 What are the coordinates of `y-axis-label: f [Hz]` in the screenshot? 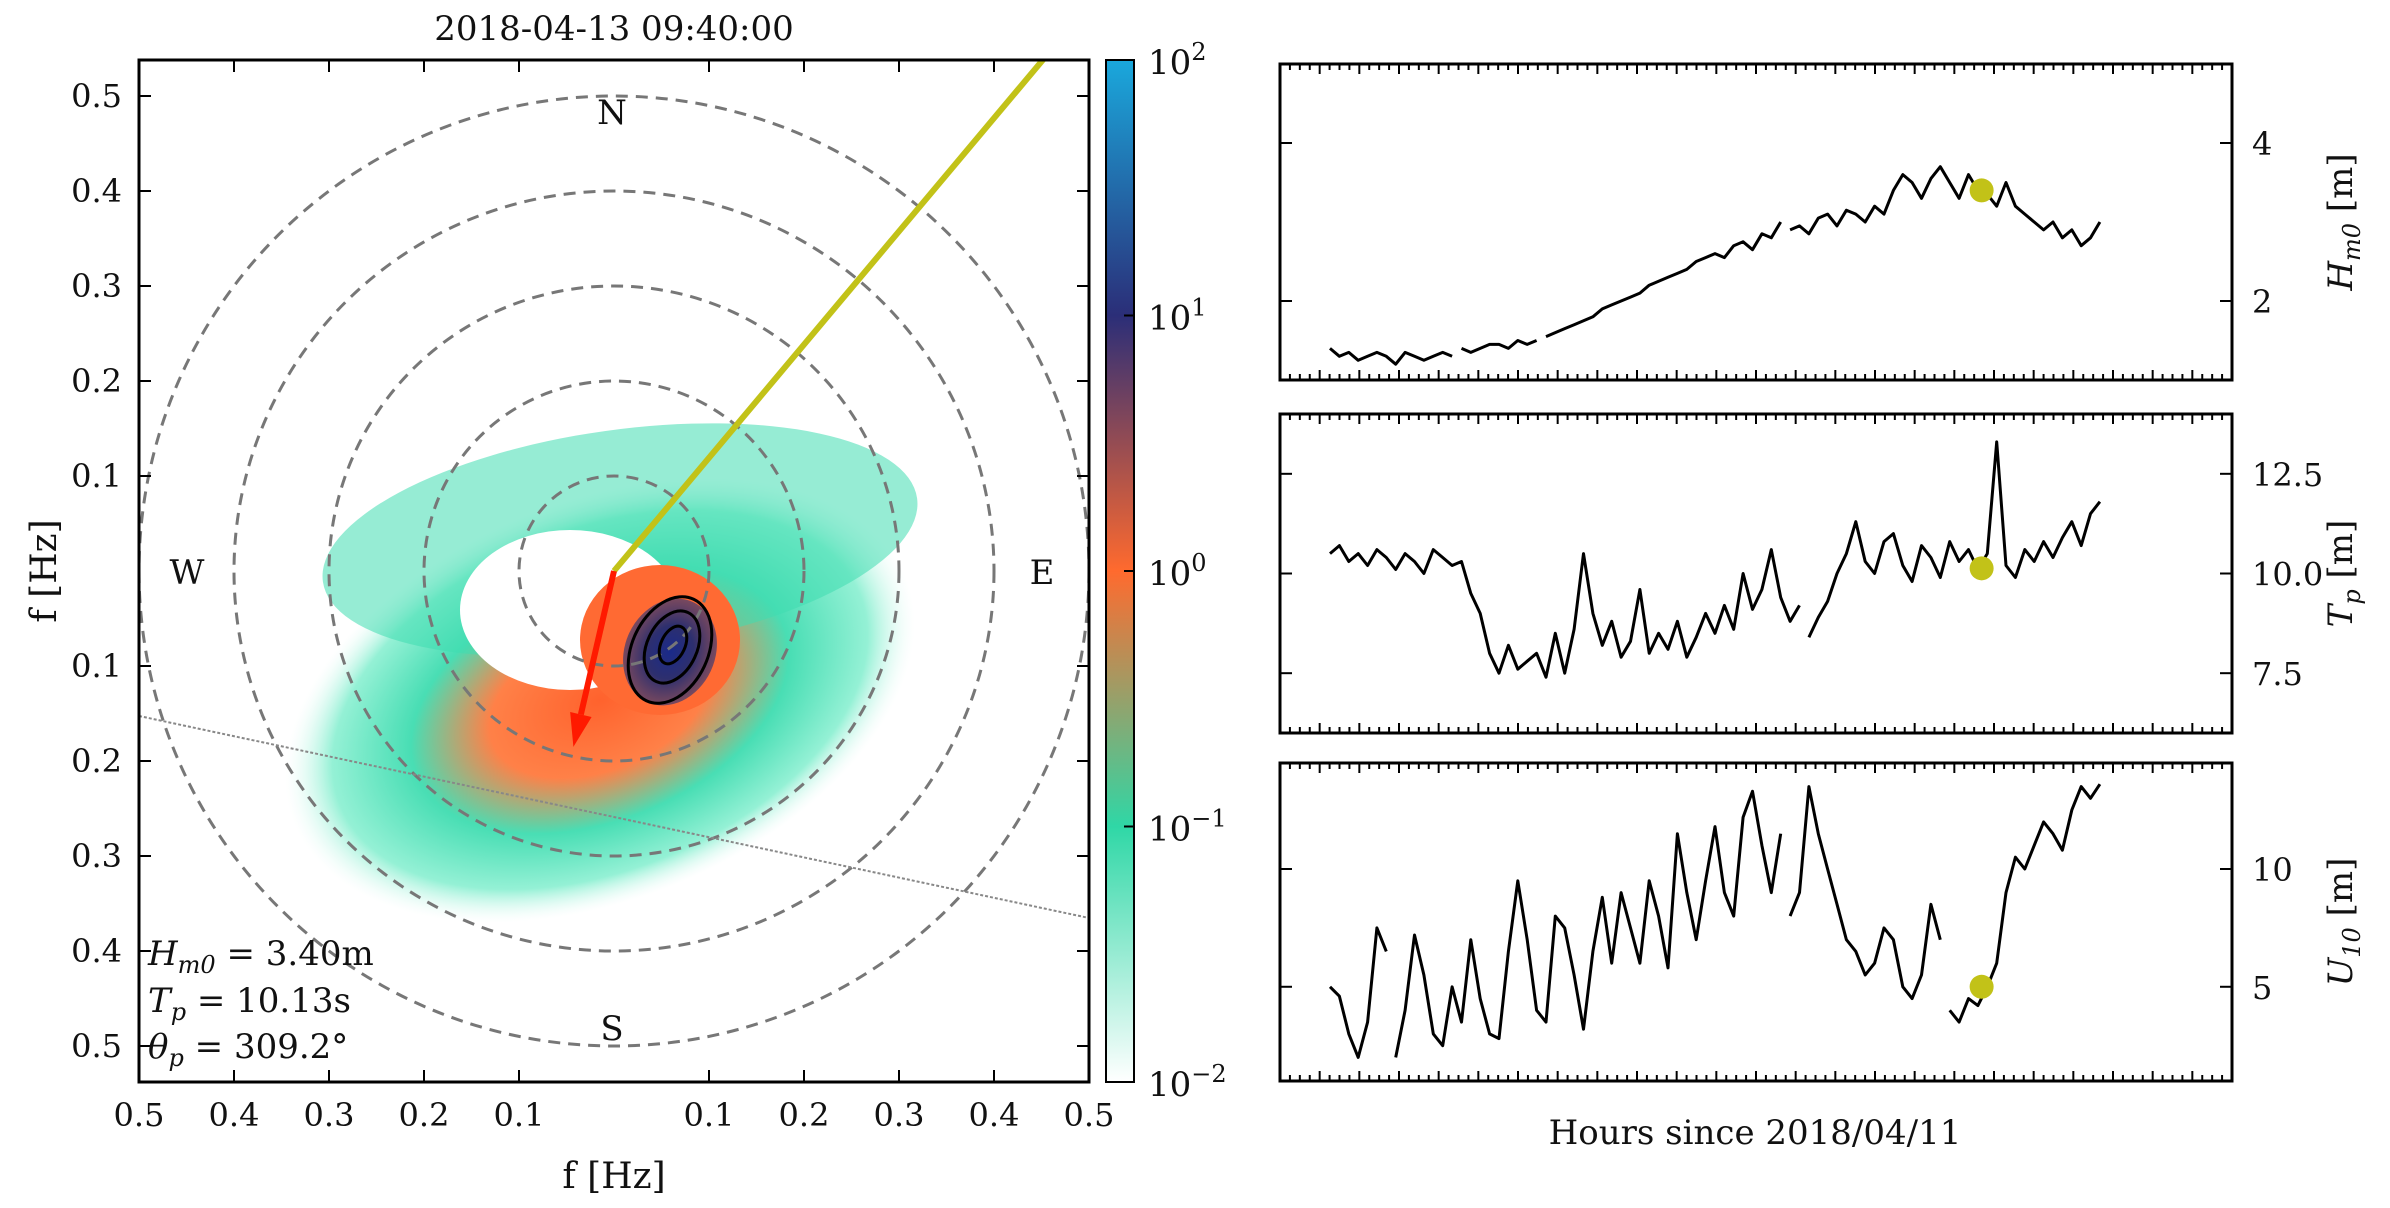 It's located at (44, 570).